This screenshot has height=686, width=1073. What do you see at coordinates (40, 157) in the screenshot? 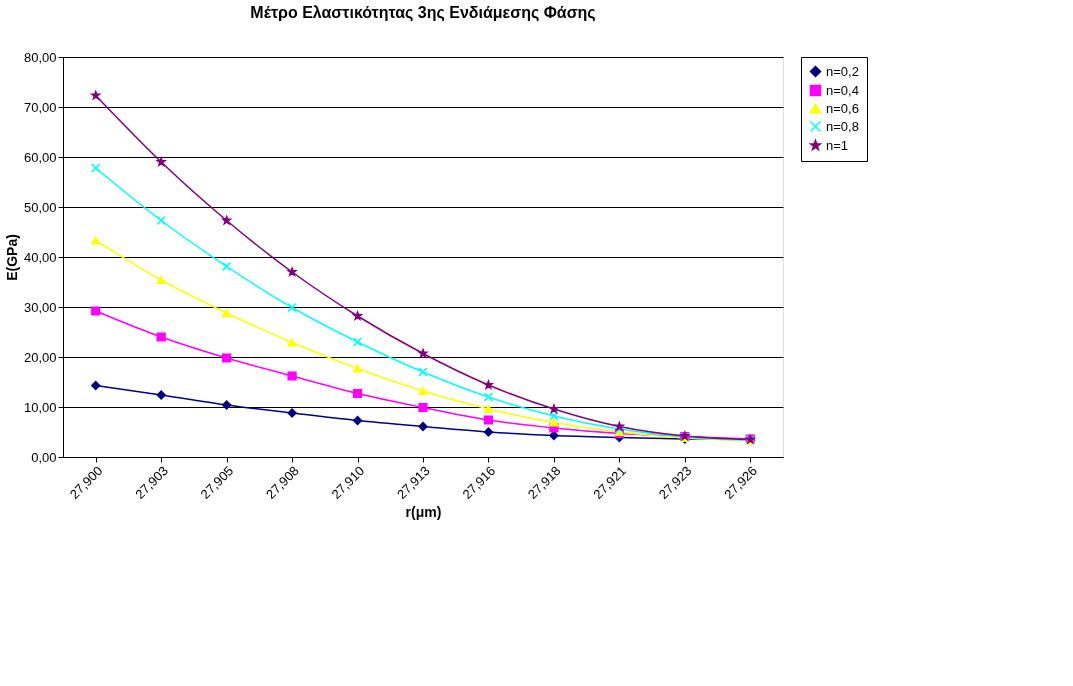
I see `y-tick-label: 60,00` at bounding box center [40, 157].